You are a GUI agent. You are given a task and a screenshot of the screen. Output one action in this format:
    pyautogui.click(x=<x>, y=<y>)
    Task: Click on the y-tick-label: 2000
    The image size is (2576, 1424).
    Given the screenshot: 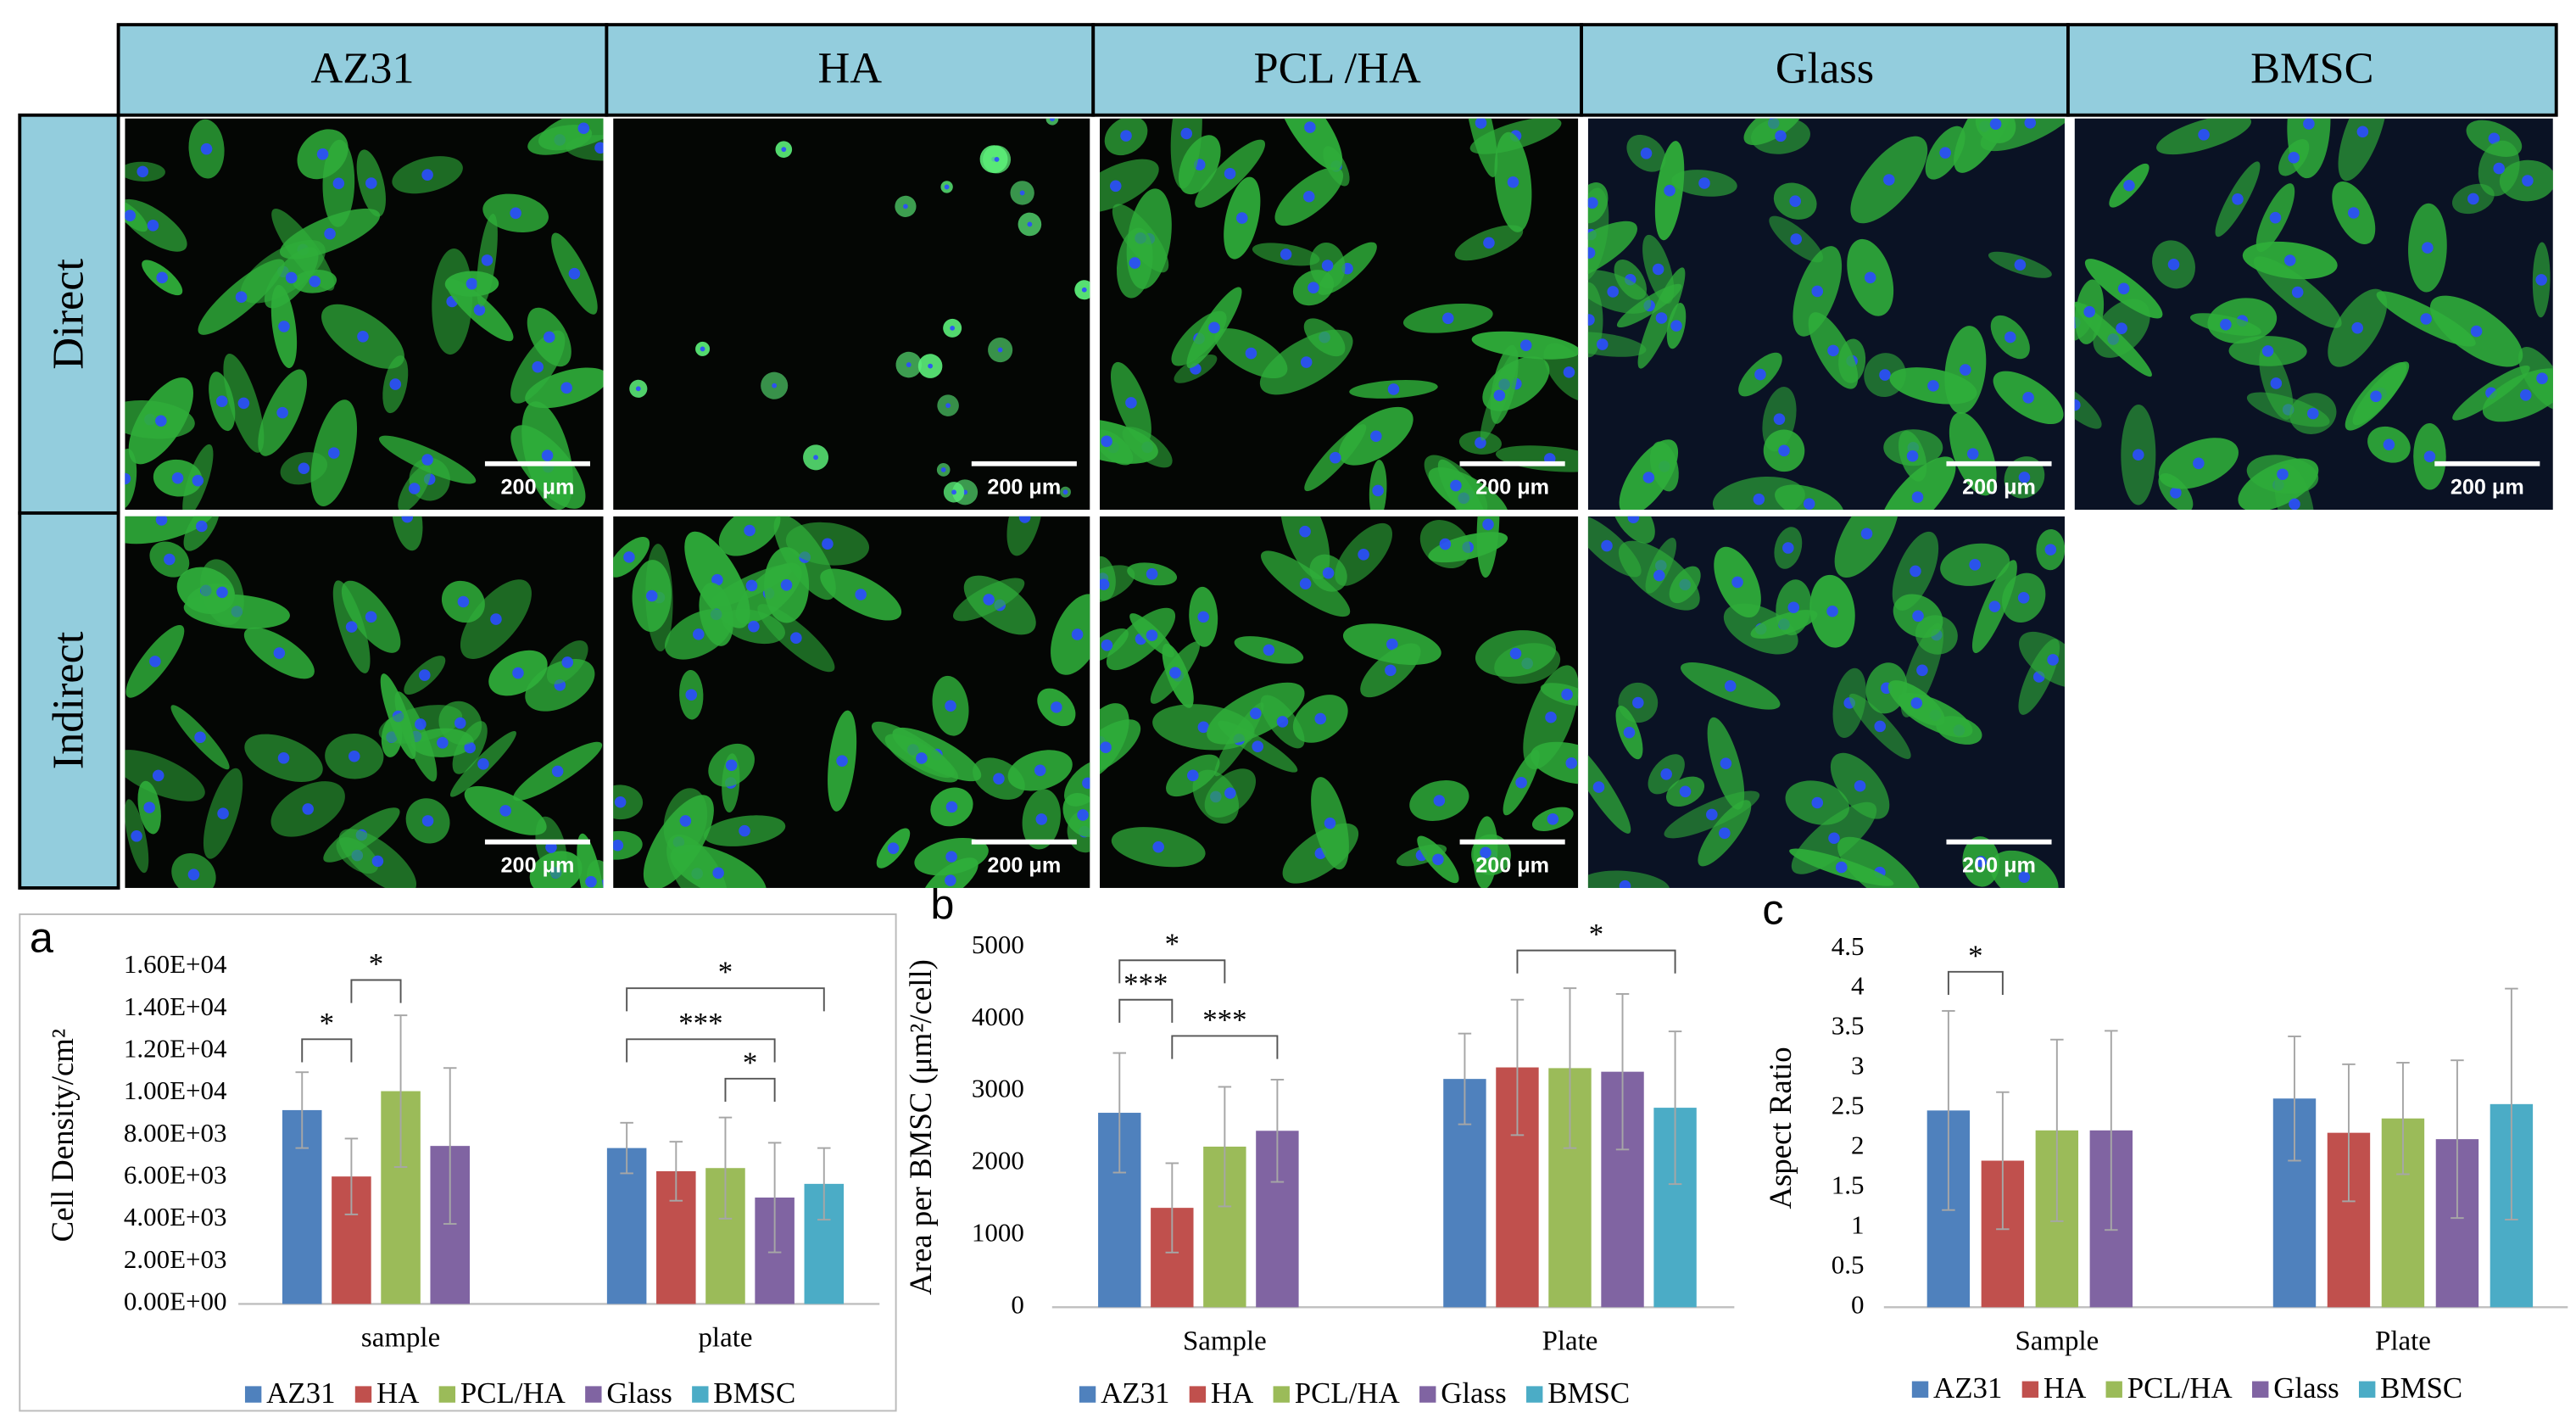 What is the action you would take?
    pyautogui.click(x=998, y=1160)
    